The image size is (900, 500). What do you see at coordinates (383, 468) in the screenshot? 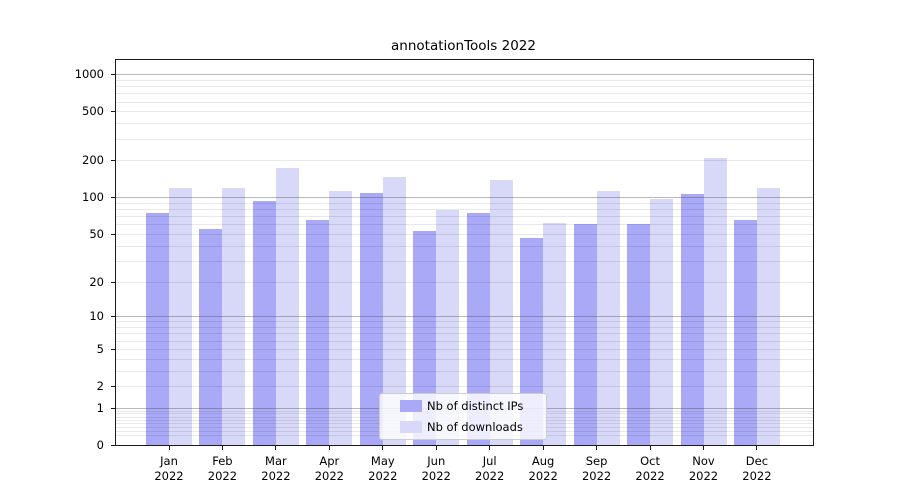
I see `x-axis-tick-label: May 2022` at bounding box center [383, 468].